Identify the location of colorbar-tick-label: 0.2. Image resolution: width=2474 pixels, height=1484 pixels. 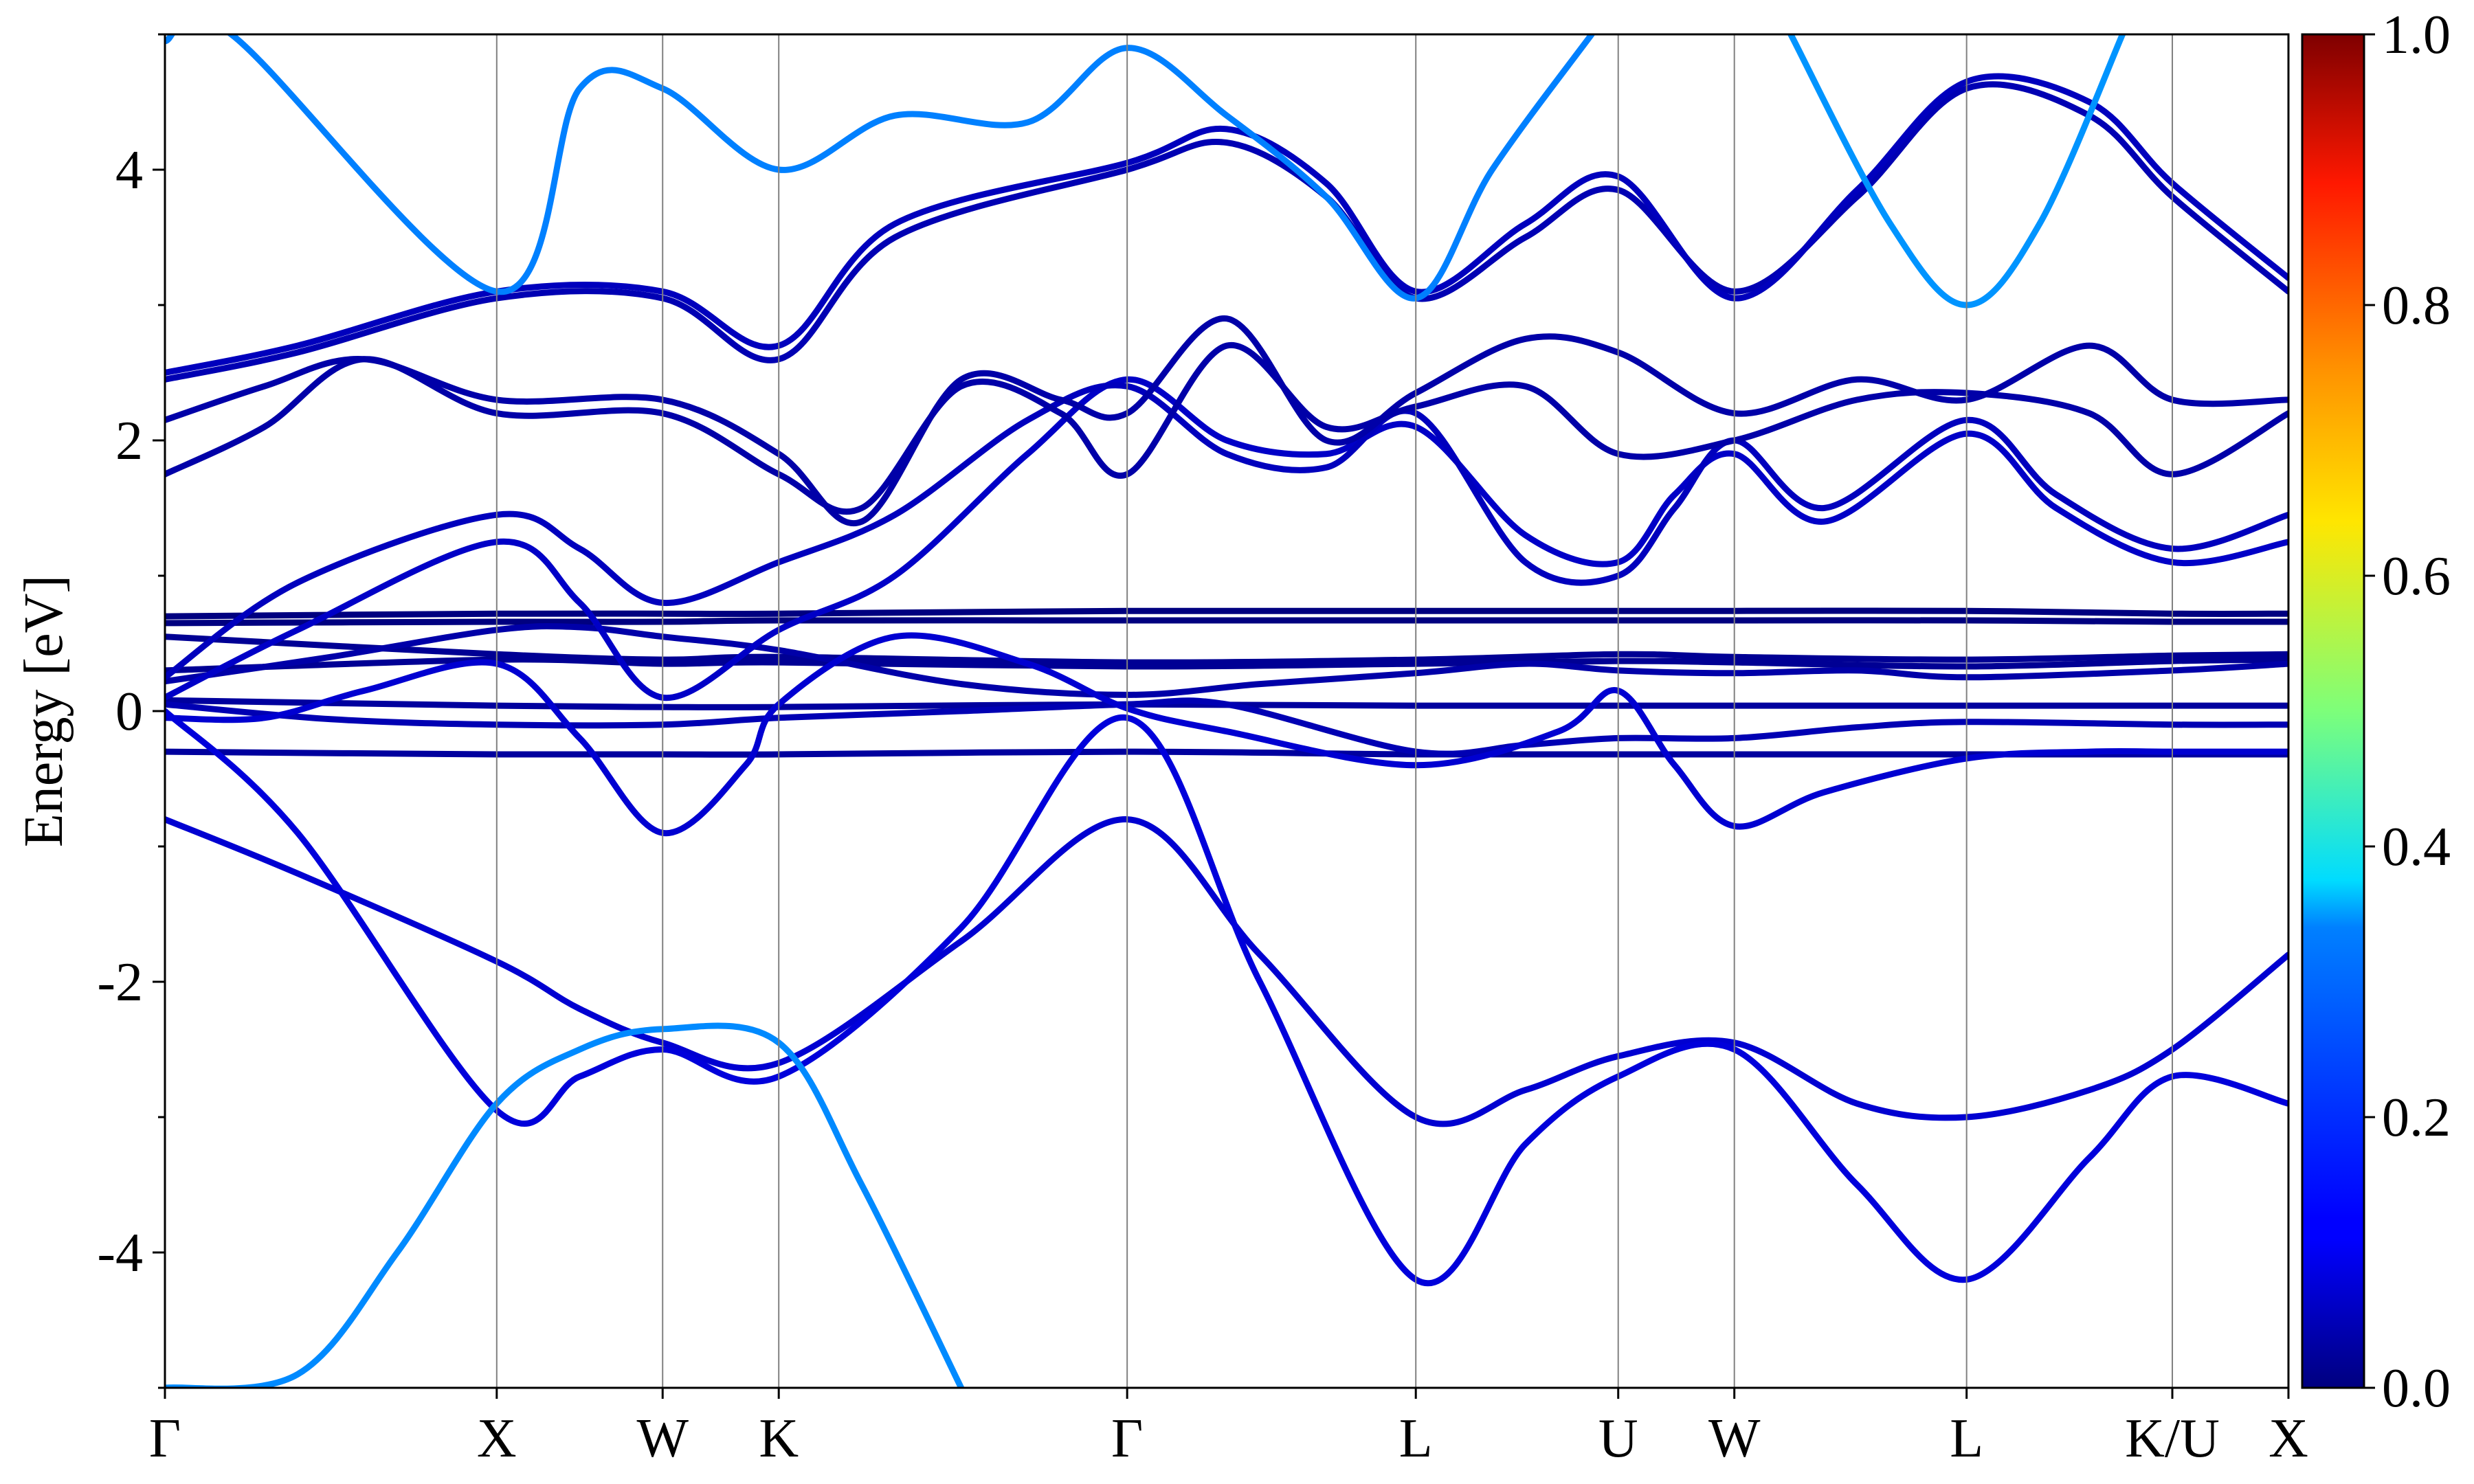
(2416, 1118).